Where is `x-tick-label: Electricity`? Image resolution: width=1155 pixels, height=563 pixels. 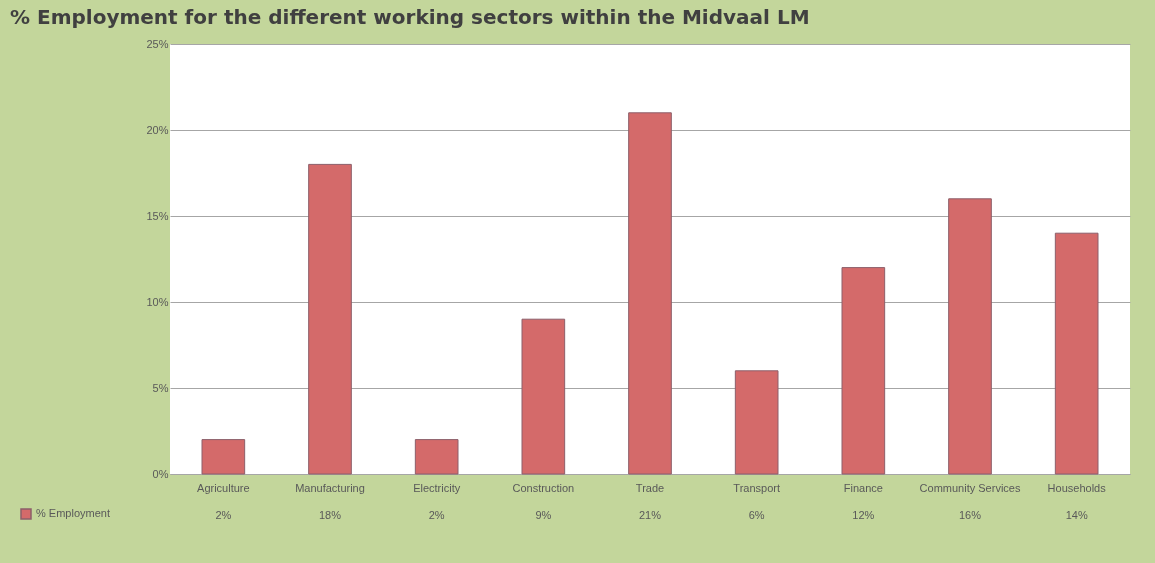
x-tick-label: Electricity is located at coordinates (437, 487).